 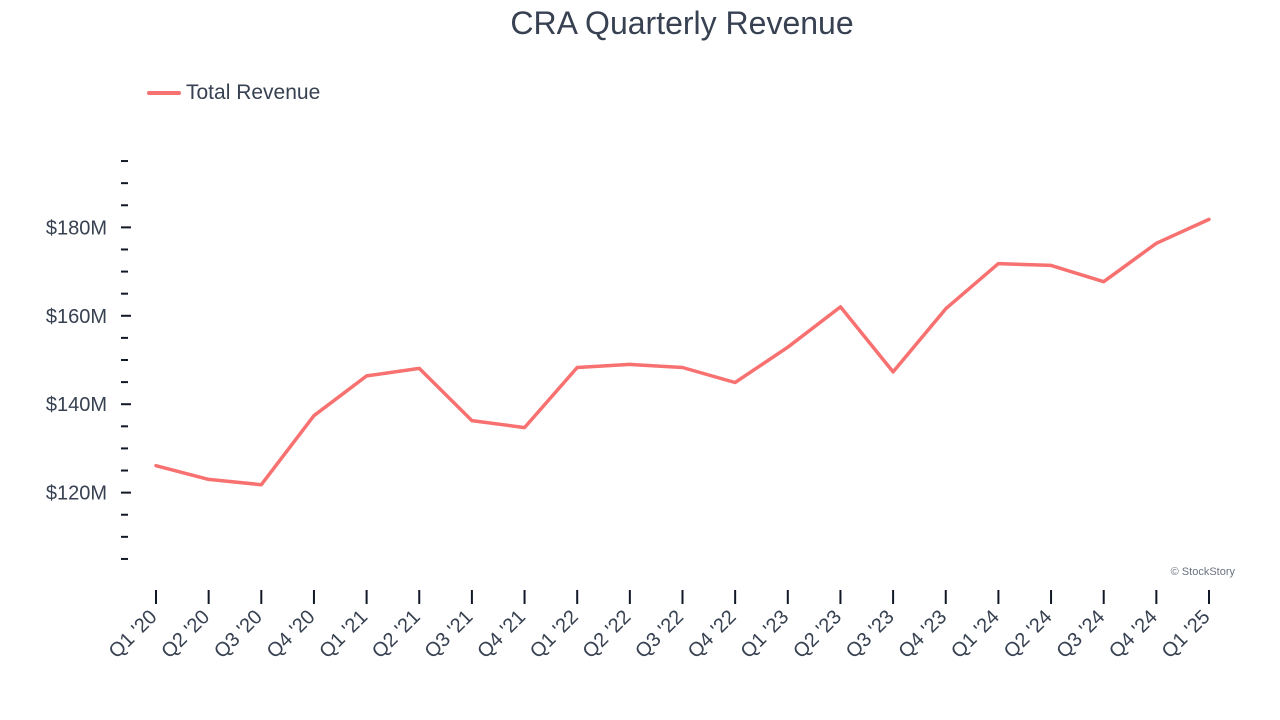 I want to click on x-tick-label: Q1 '23, so click(x=765, y=634).